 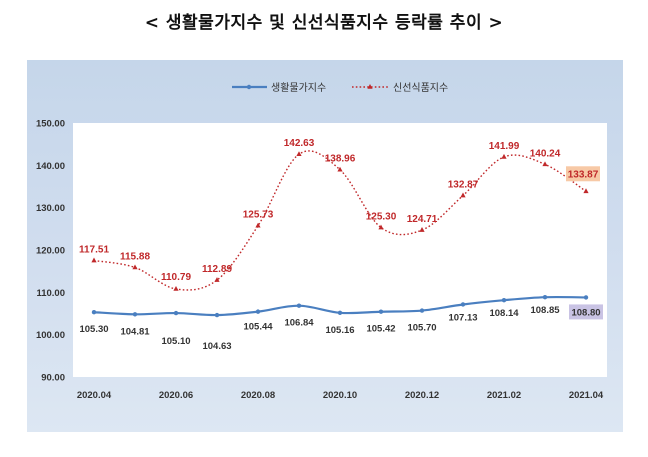 I want to click on legend-label-fresh-food: 신선식품지수, so click(x=420, y=88).